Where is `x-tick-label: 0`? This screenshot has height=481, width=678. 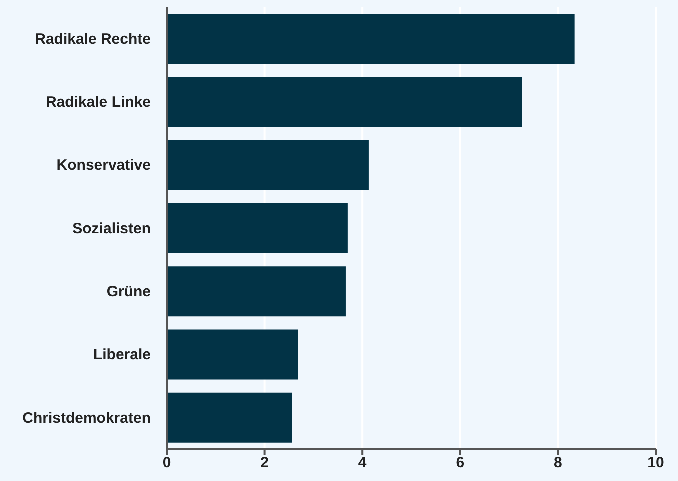
x-tick-label: 0 is located at coordinates (167, 463).